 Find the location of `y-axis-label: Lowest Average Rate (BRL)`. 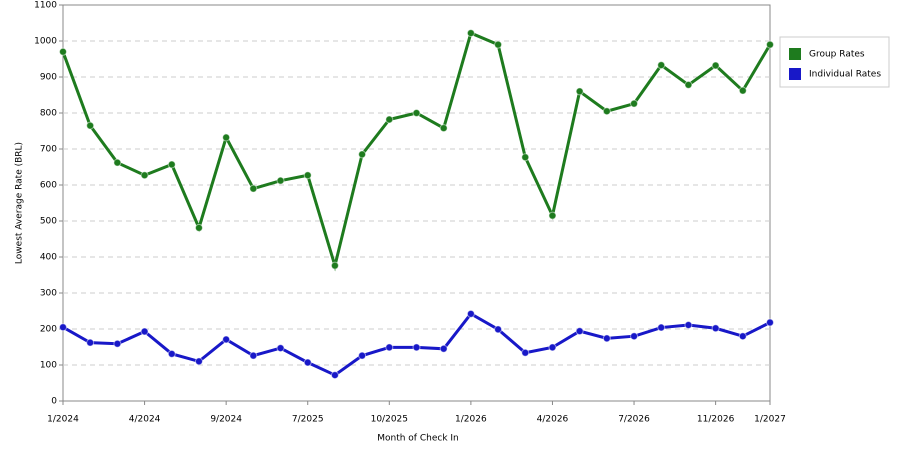

y-axis-label: Lowest Average Rate (BRL) is located at coordinates (20, 203).